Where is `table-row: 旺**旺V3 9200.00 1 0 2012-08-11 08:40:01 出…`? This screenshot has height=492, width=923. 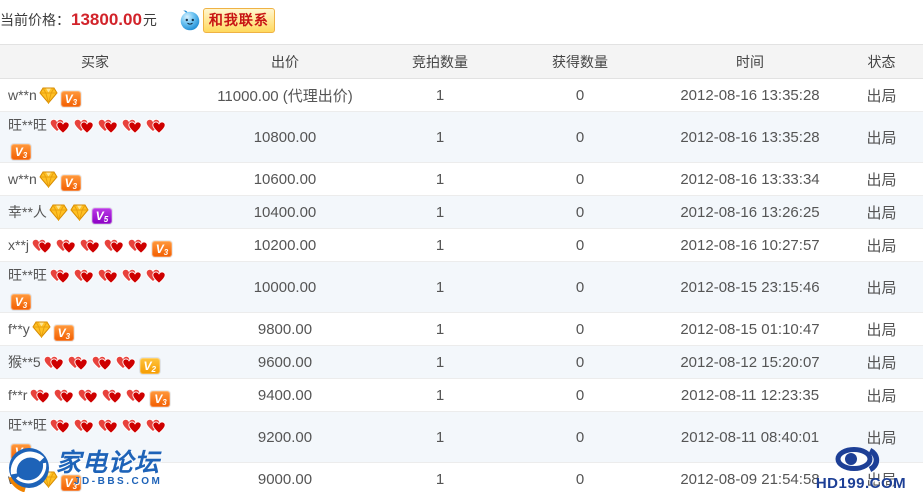 table-row: 旺**旺V3 9200.00 1 0 2012-08-11 08:40:01 出… is located at coordinates (461, 437).